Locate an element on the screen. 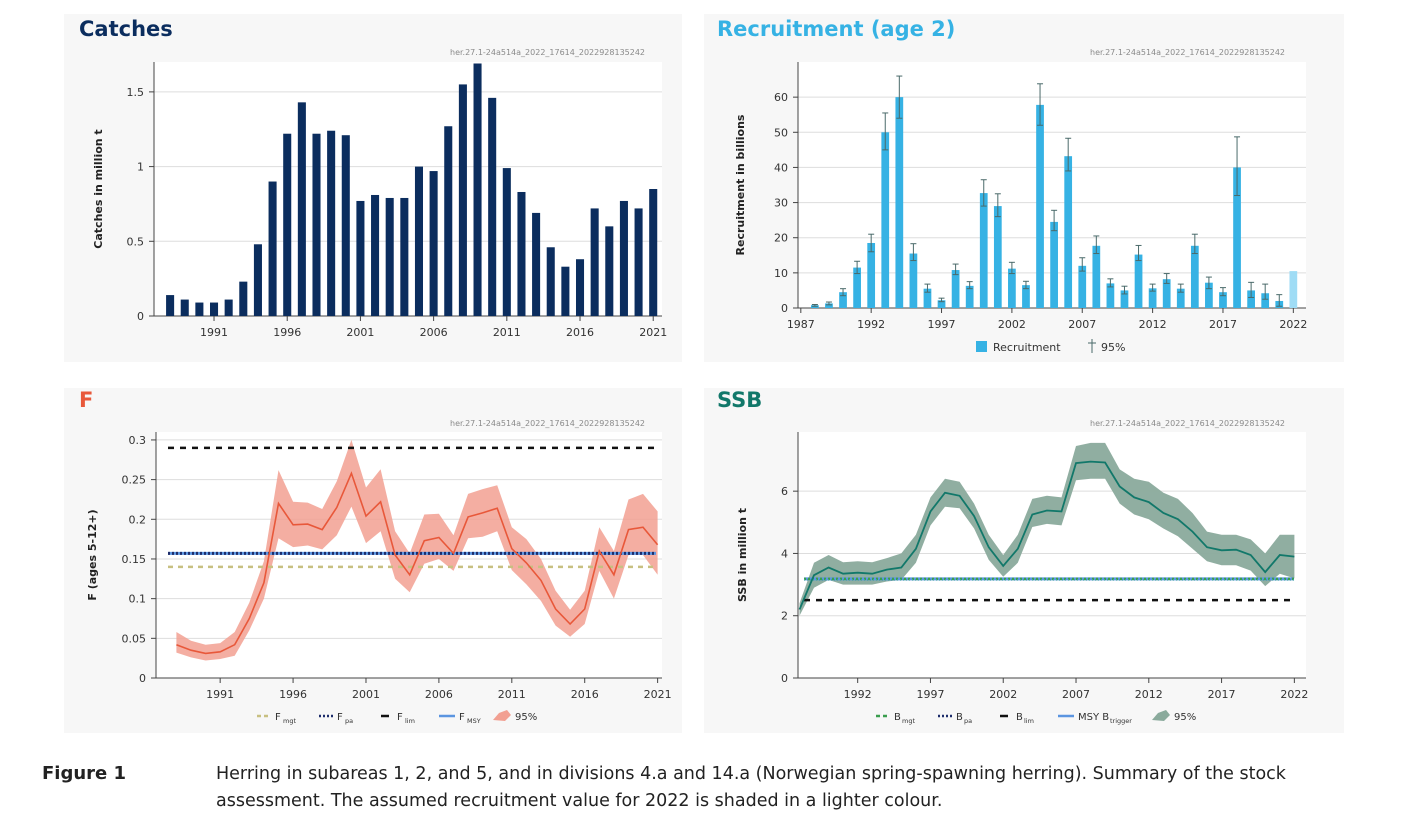 The image size is (1418, 836). catches-title: Catches is located at coordinates (126, 29).